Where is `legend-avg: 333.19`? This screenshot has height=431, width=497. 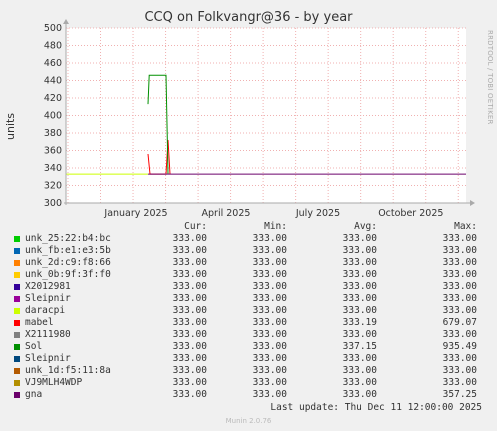 legend-avg: 333.19 is located at coordinates (359, 322).